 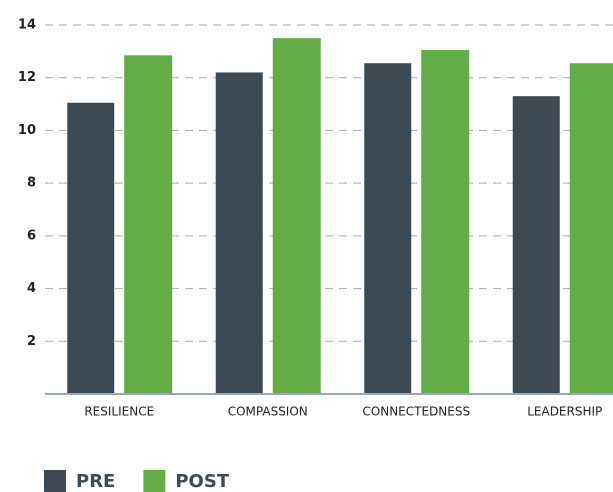 I want to click on y-tick-label: 12, so click(x=27, y=77).